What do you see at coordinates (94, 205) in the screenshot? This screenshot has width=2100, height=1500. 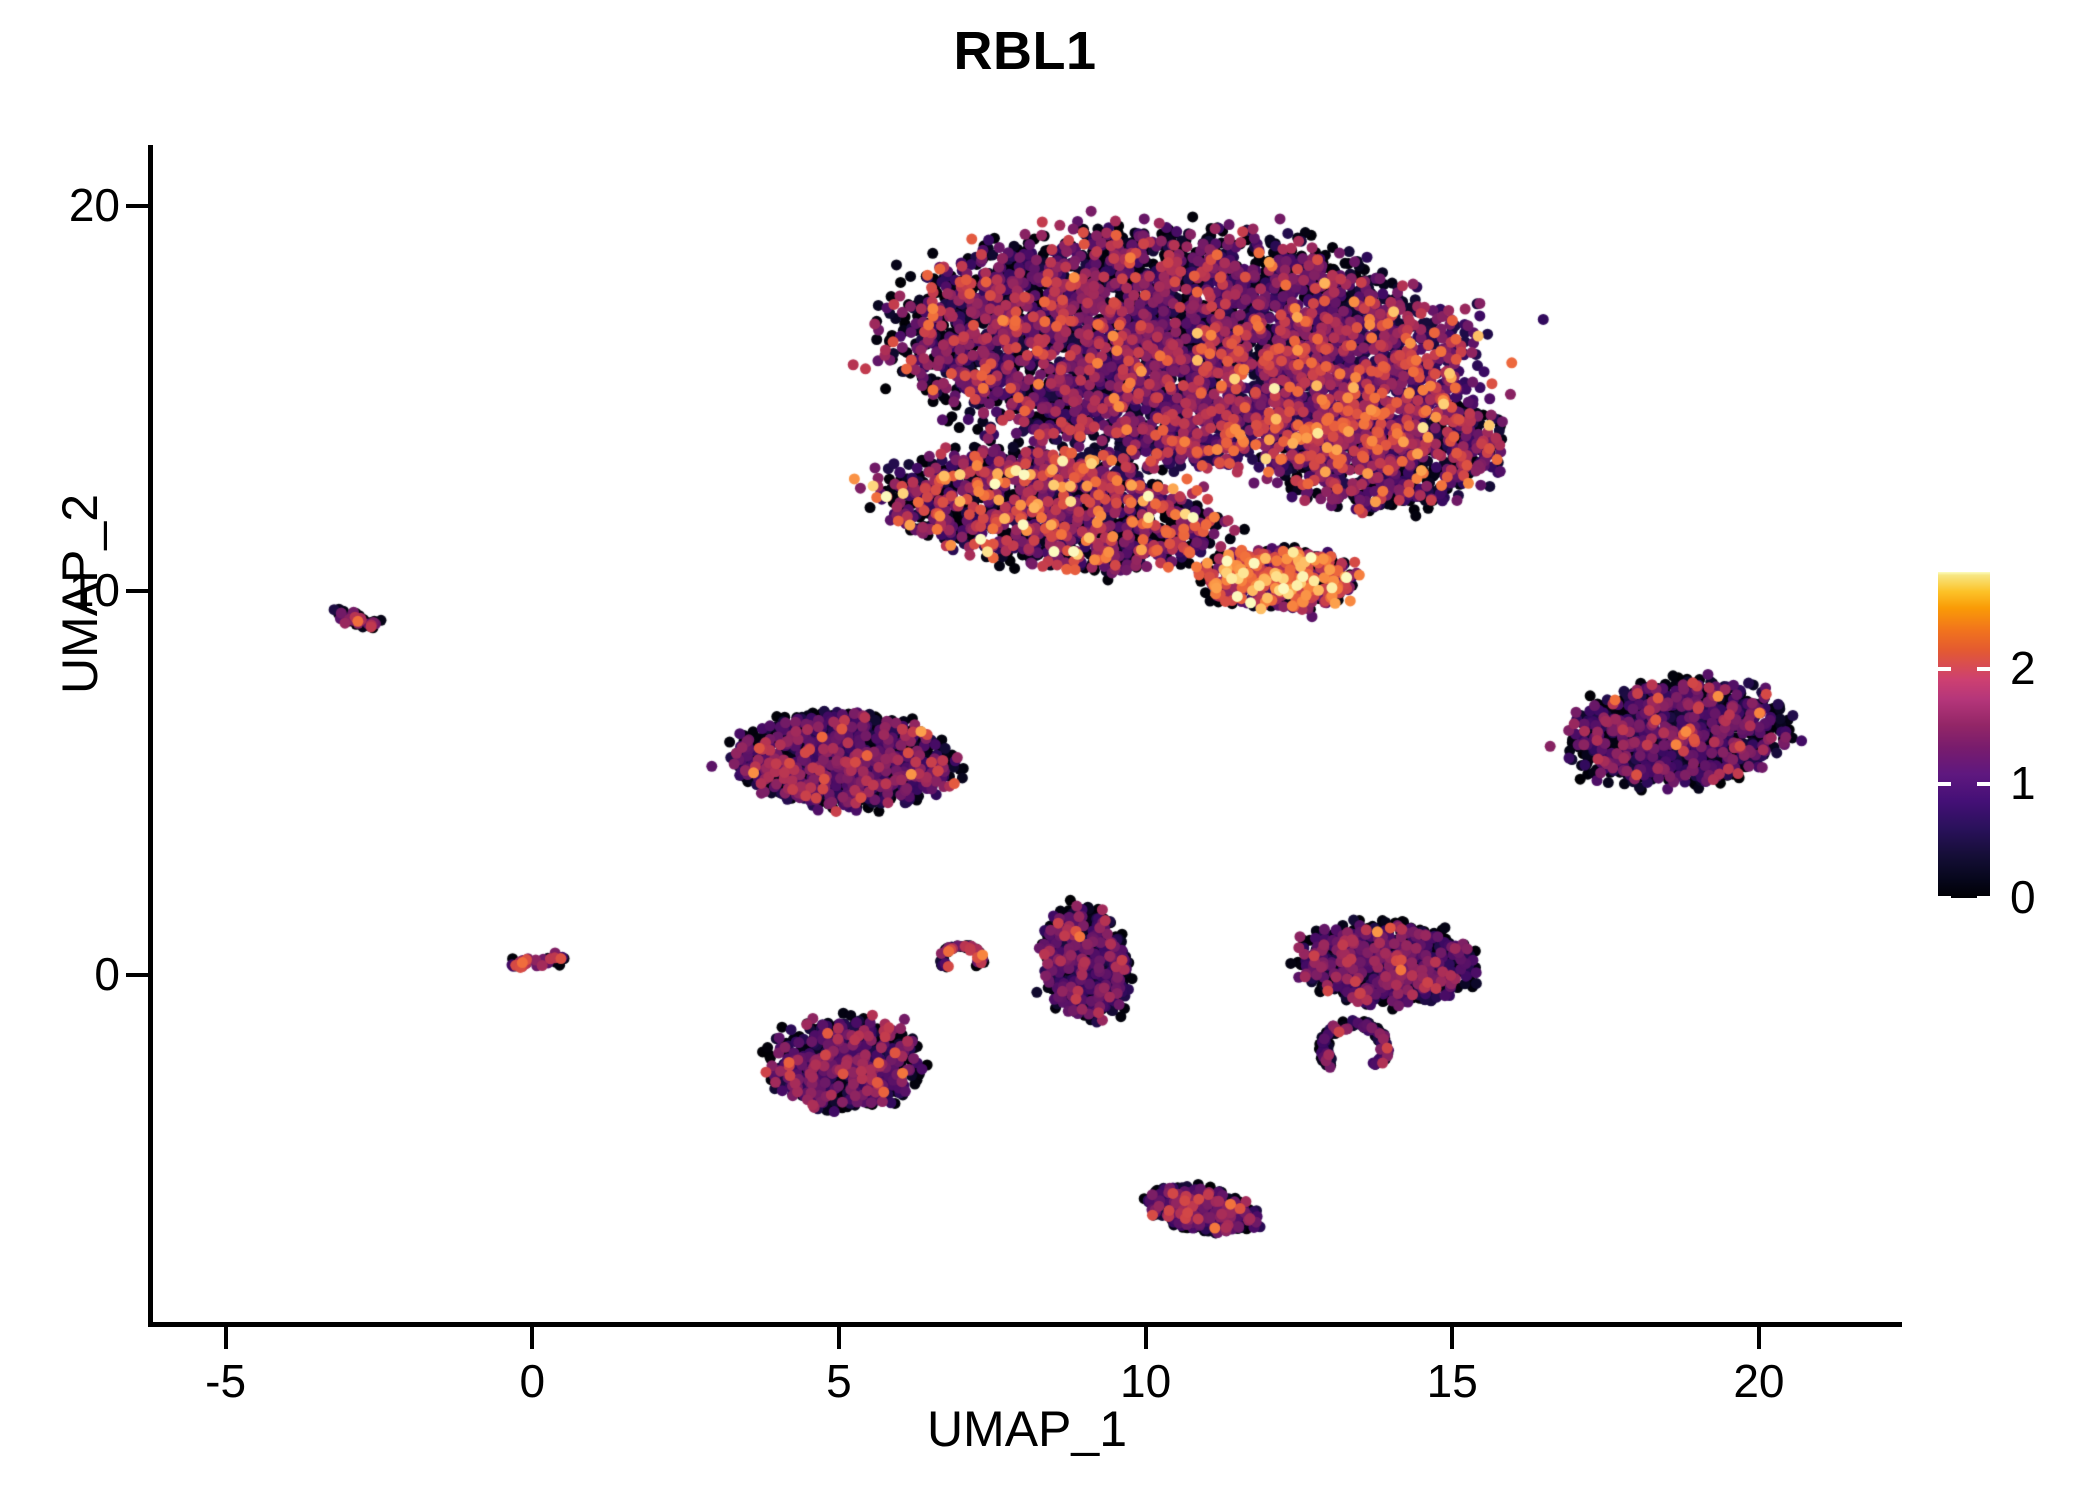 I see `y-tick-label-20: 20` at bounding box center [94, 205].